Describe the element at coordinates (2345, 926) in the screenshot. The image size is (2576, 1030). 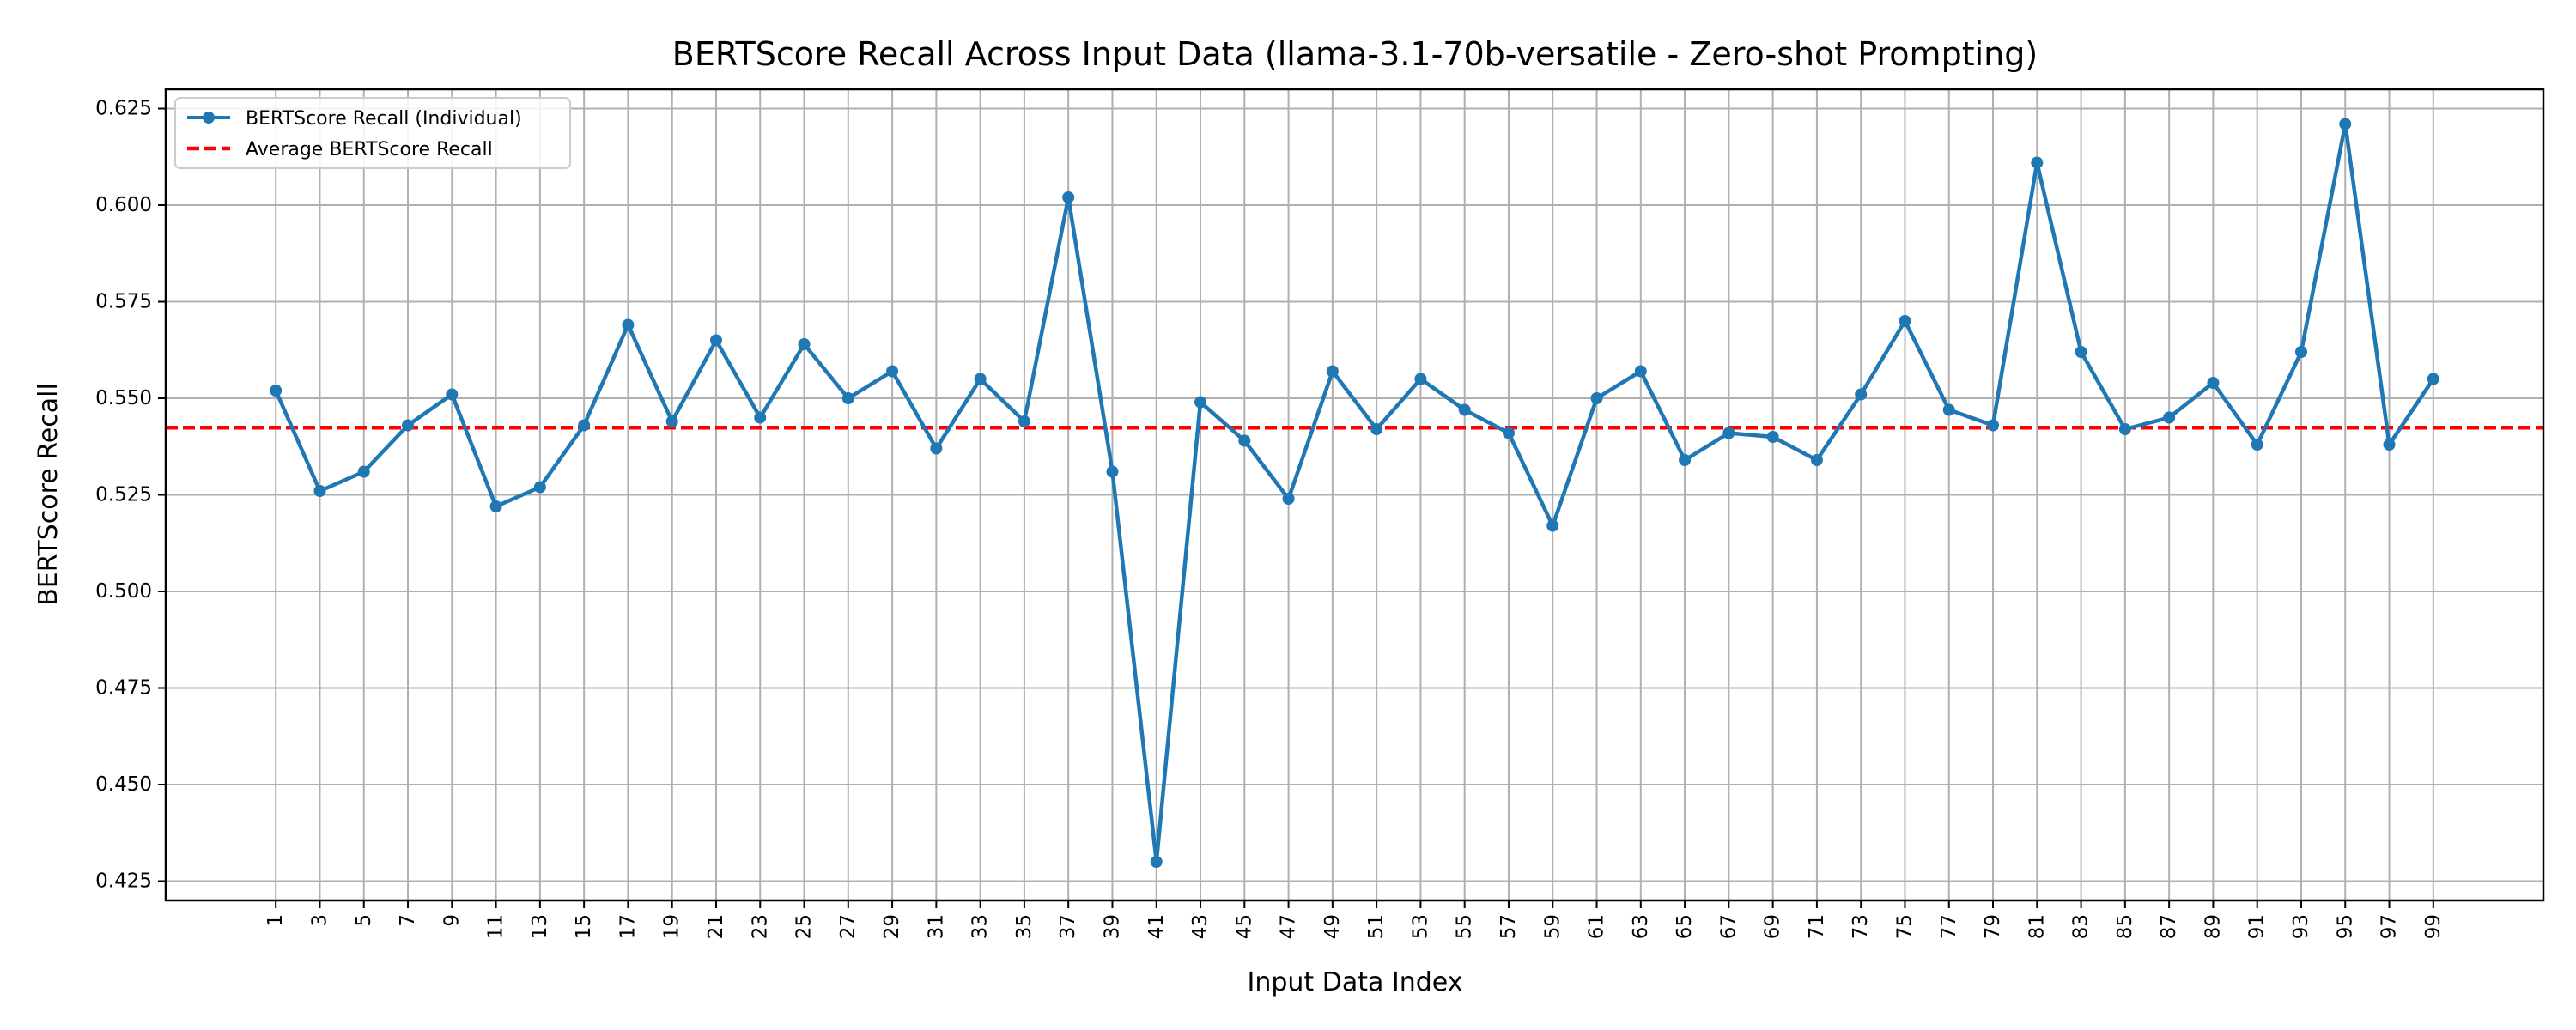
I see `x-tick-label: 95` at that location.